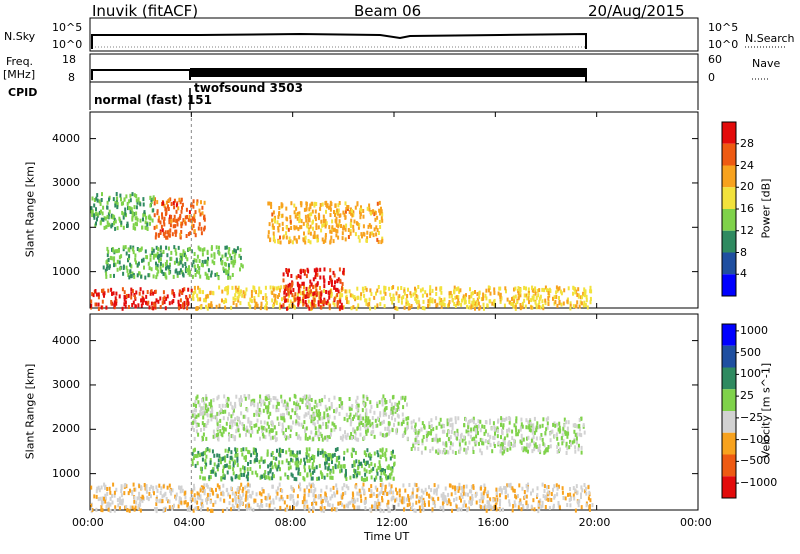  I want to click on x-tick-label: 16:00, so click(493, 522).